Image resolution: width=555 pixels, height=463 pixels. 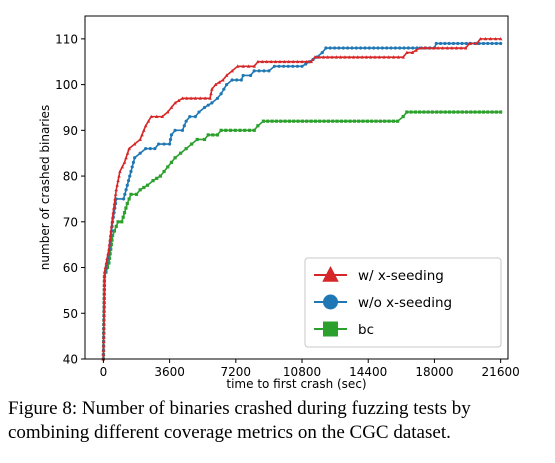 I want to click on x-tick-label: 21600, so click(x=501, y=372).